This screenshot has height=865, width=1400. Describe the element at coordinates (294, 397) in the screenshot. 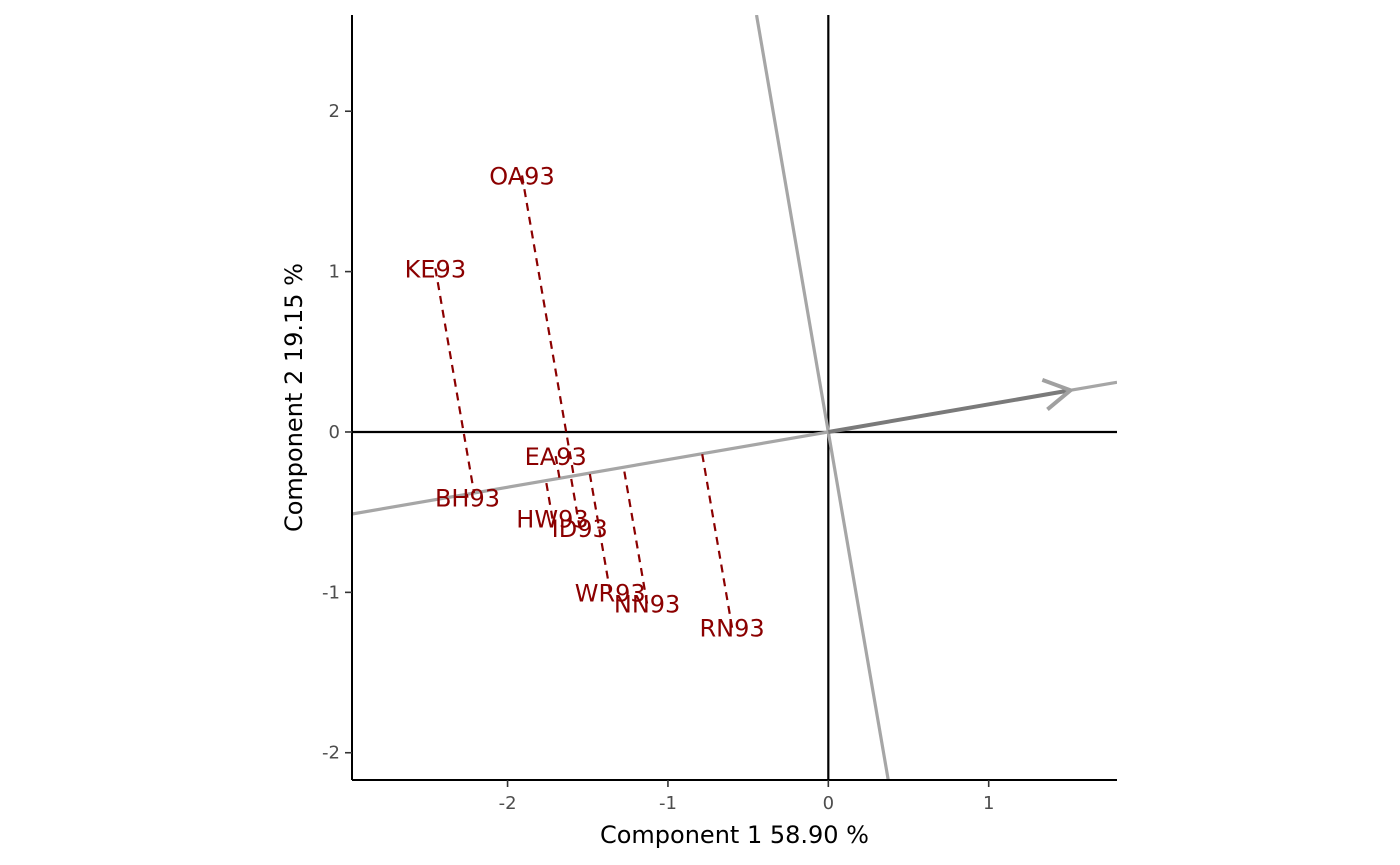

I see `y-axis-title: Component 2 19.15 %` at that location.